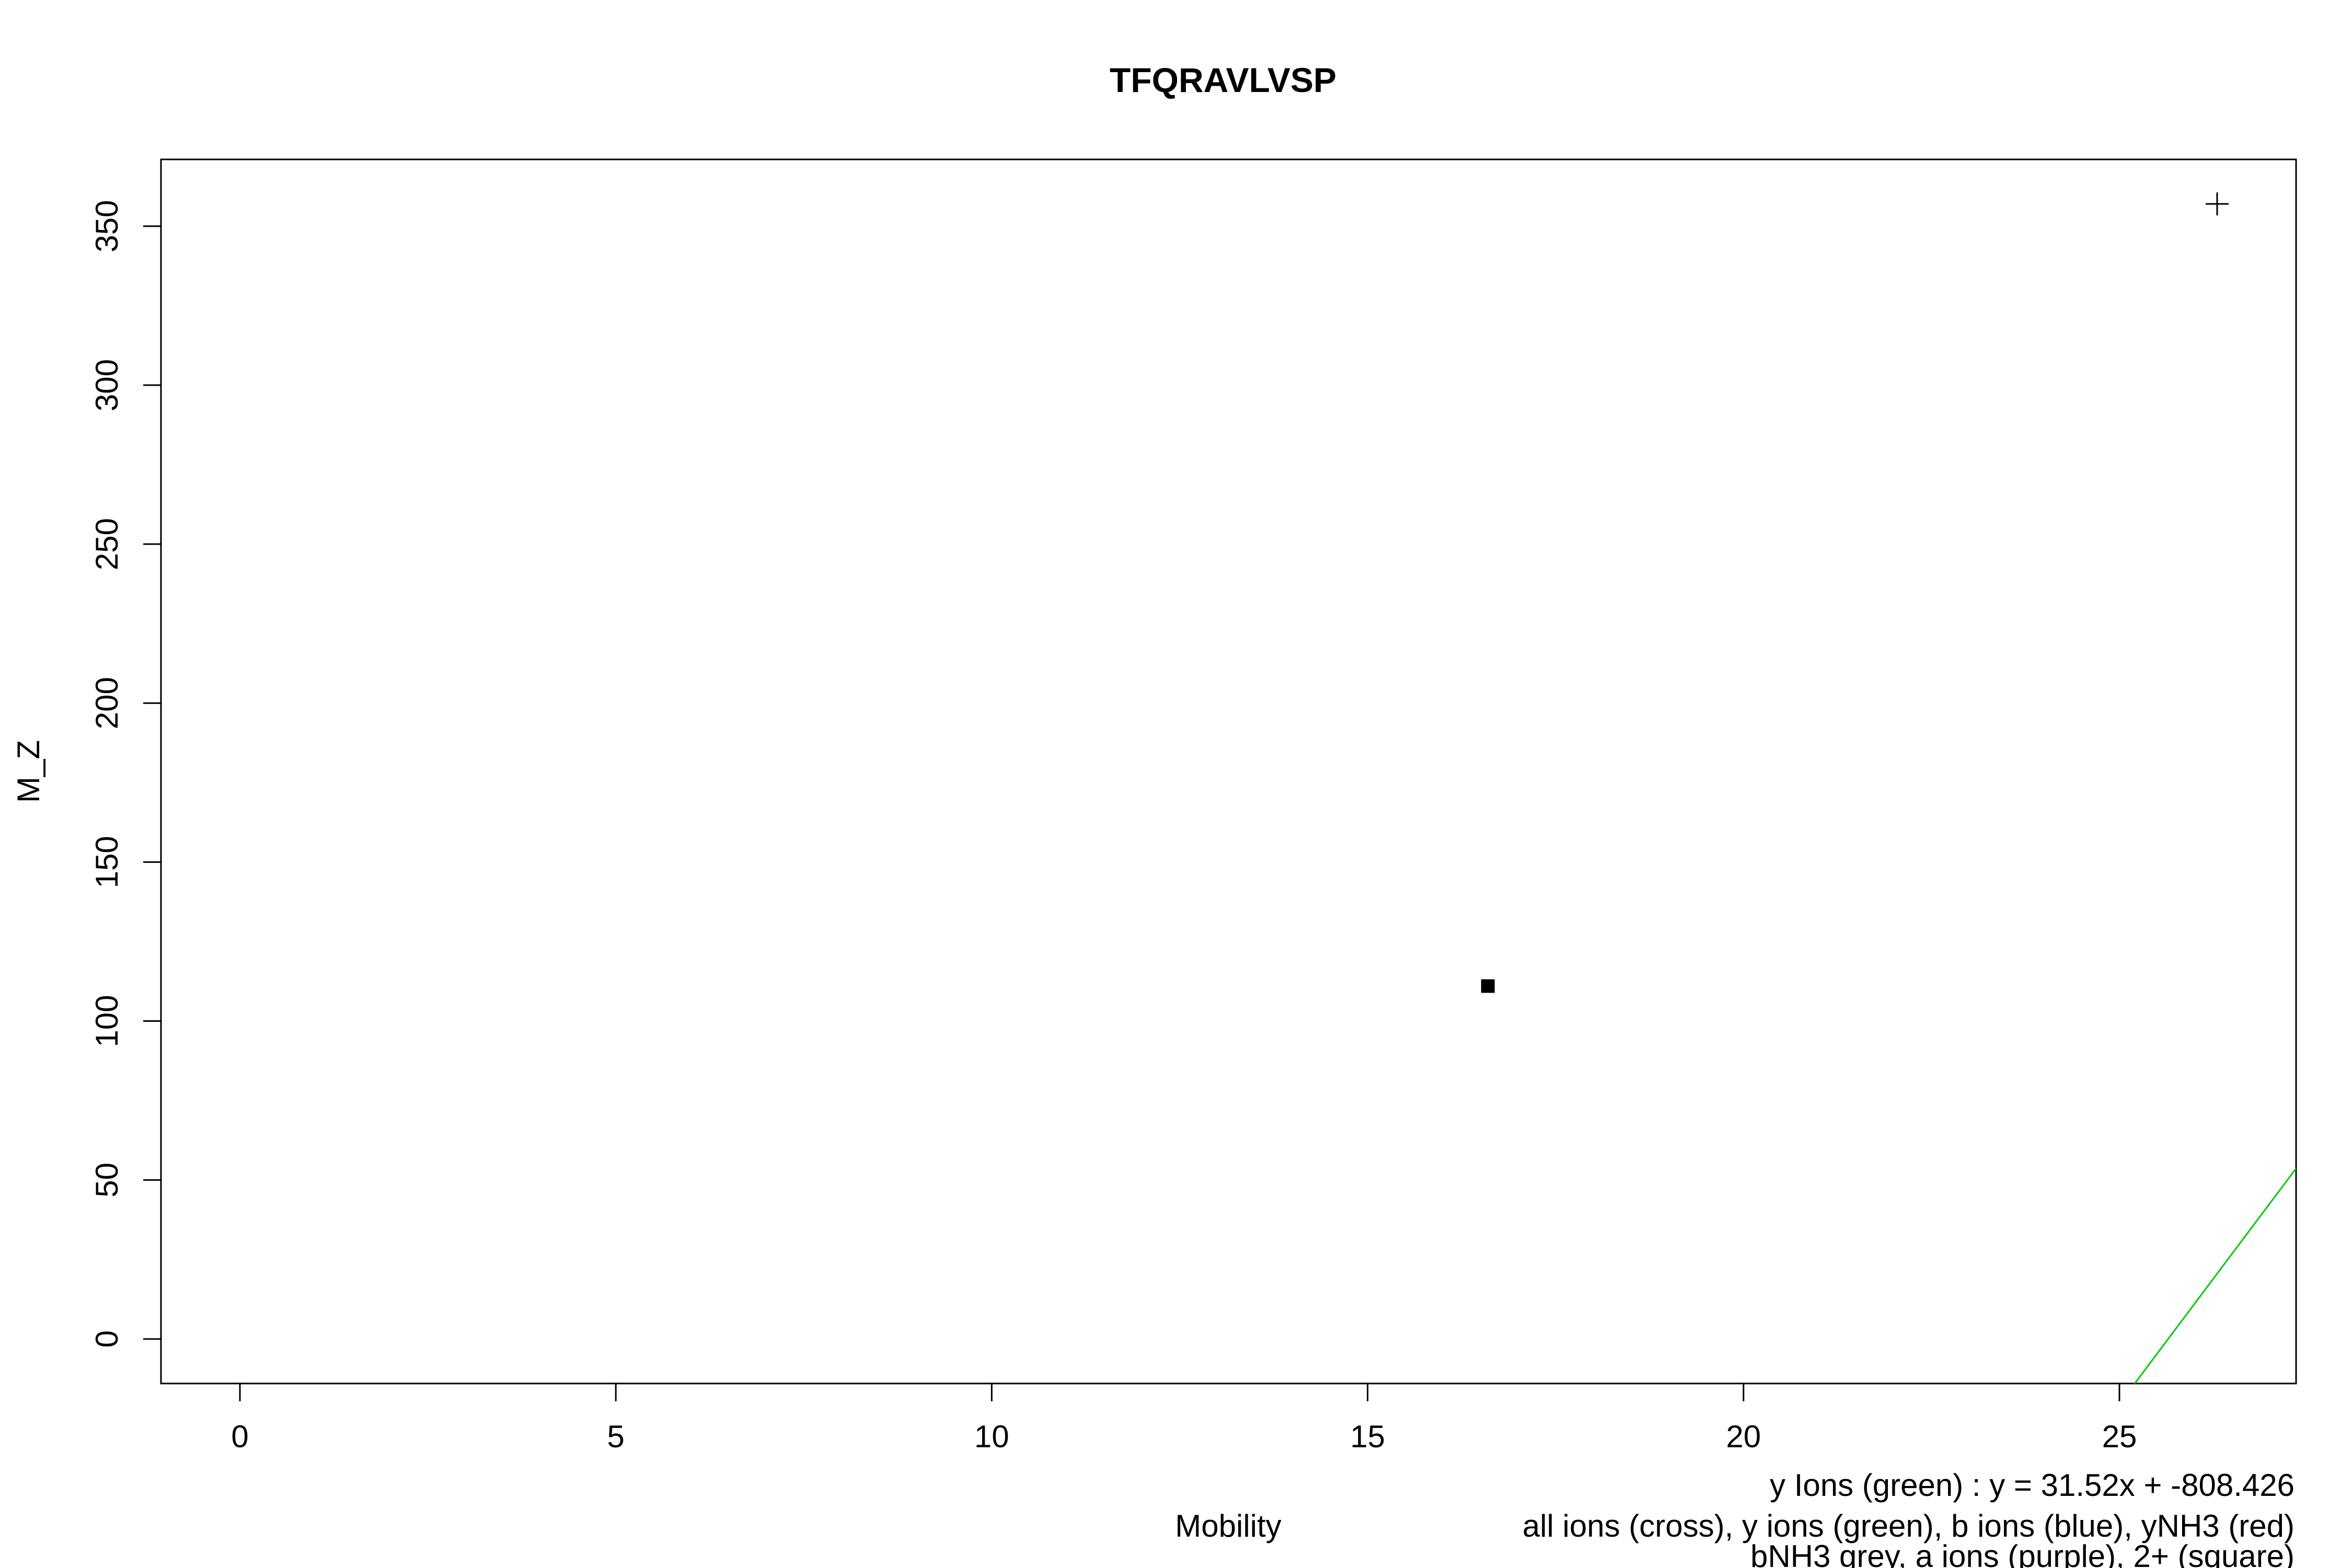 The image size is (2352, 1568). What do you see at coordinates (1743, 1436) in the screenshot?
I see `x-tick-label: 20` at bounding box center [1743, 1436].